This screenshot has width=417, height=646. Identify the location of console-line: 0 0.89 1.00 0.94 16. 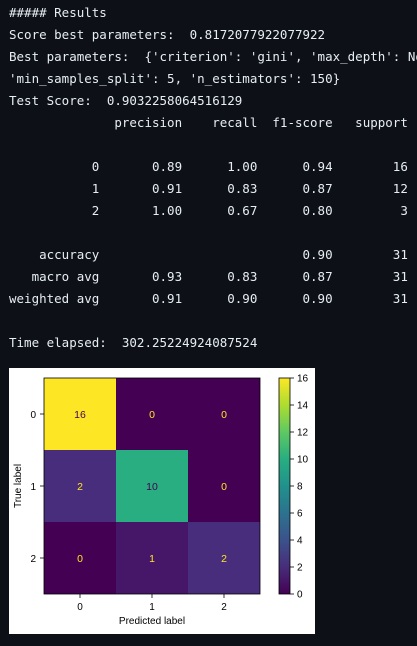
(208, 166).